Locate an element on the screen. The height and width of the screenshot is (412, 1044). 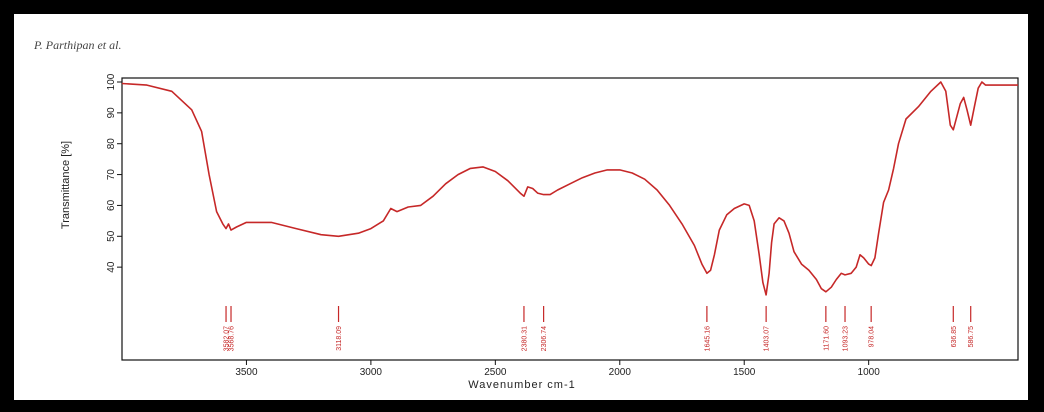
peak-label: 978.04 is located at coordinates (872, 337).